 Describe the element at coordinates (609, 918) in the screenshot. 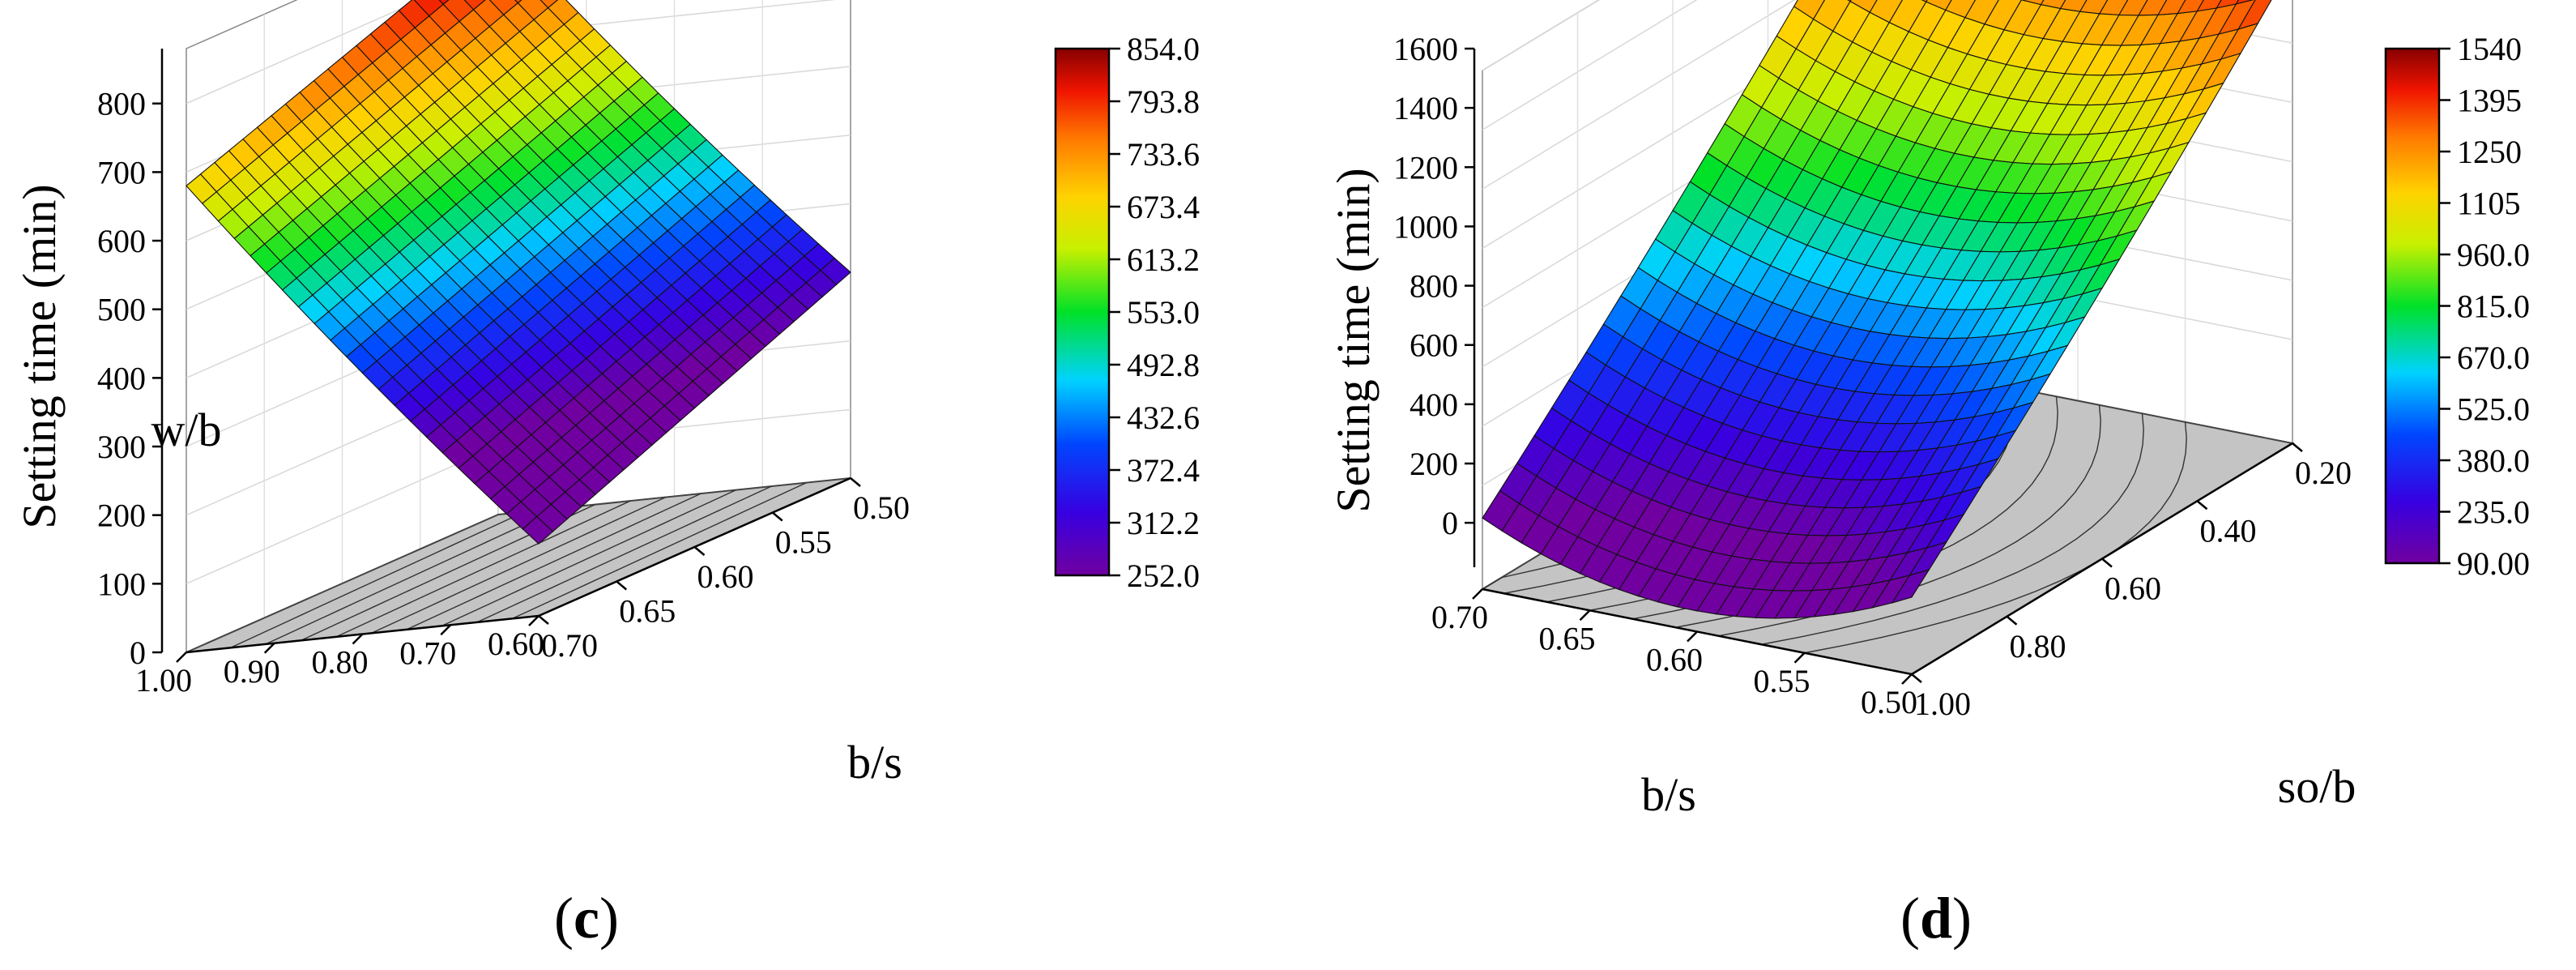

I see `panel-label-c-close: )` at that location.